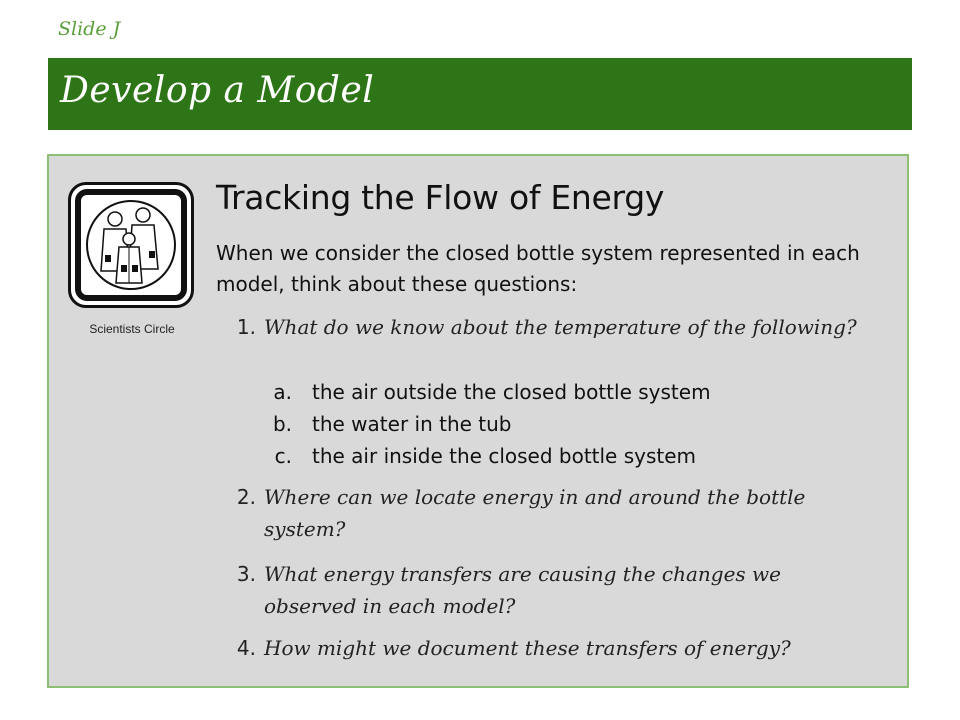  What do you see at coordinates (246, 574) in the screenshot?
I see `question-number: 3.` at bounding box center [246, 574].